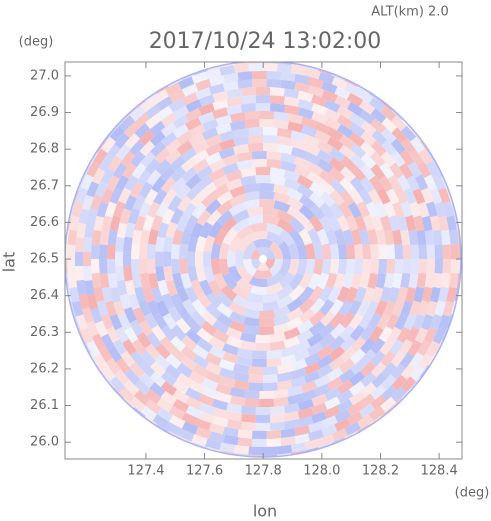  Describe the element at coordinates (44, 75) in the screenshot. I see `y-tick-label: 27.0` at that location.